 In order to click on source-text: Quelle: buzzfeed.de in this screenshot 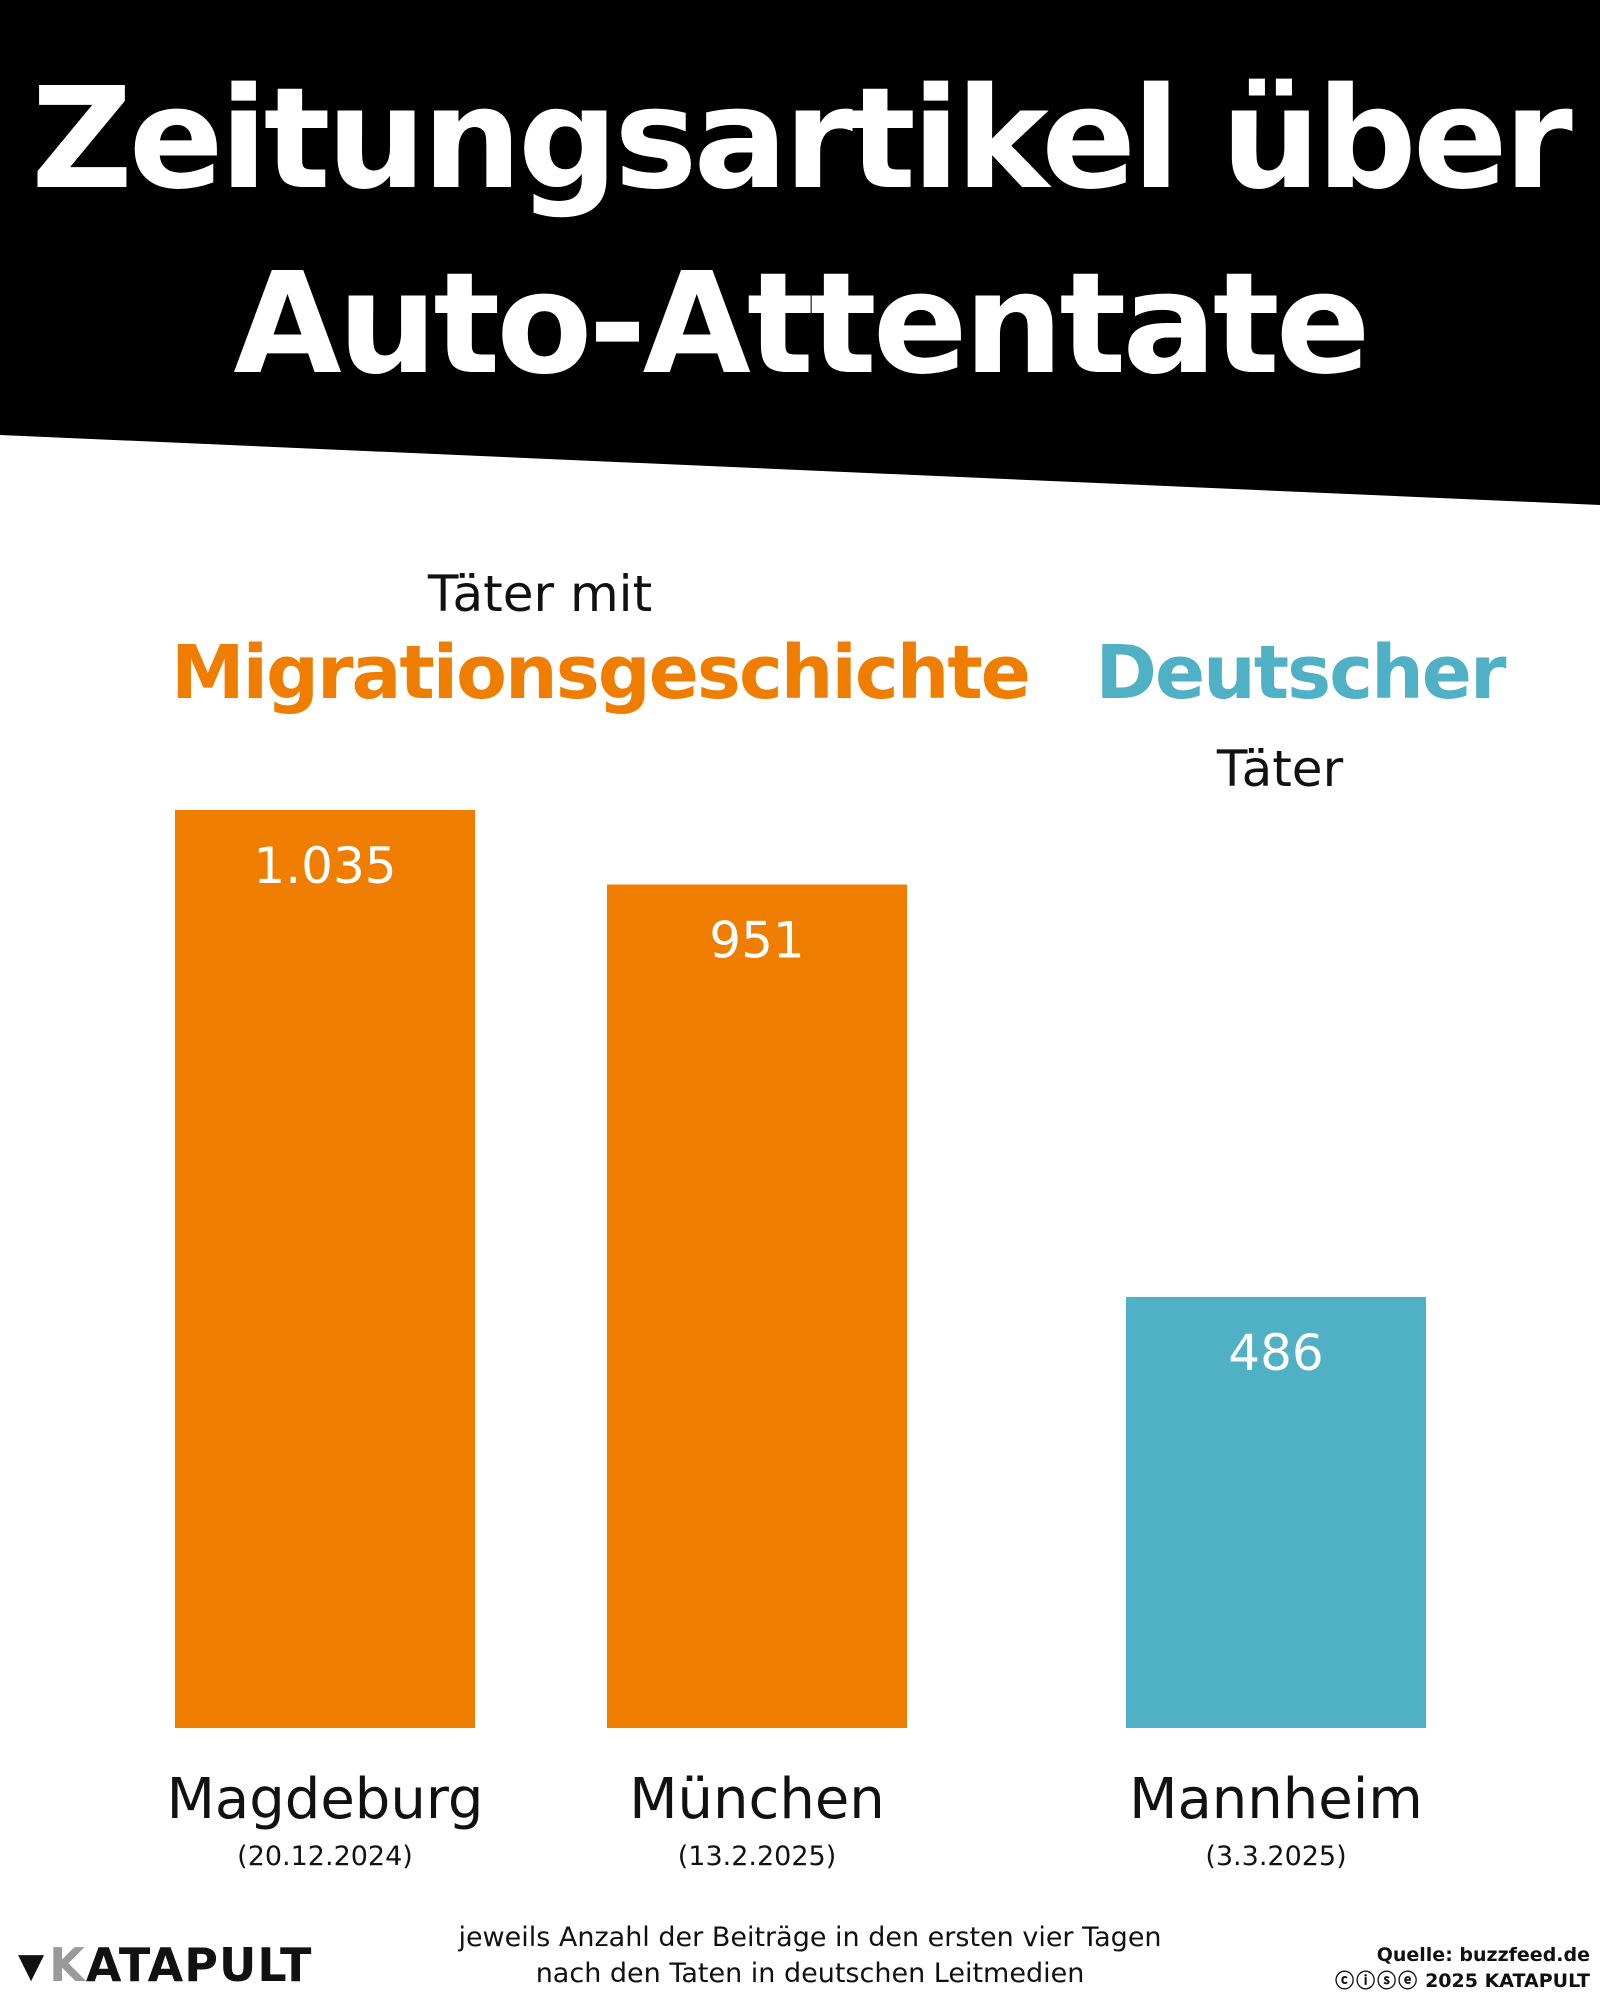, I will do `click(1483, 1955)`.